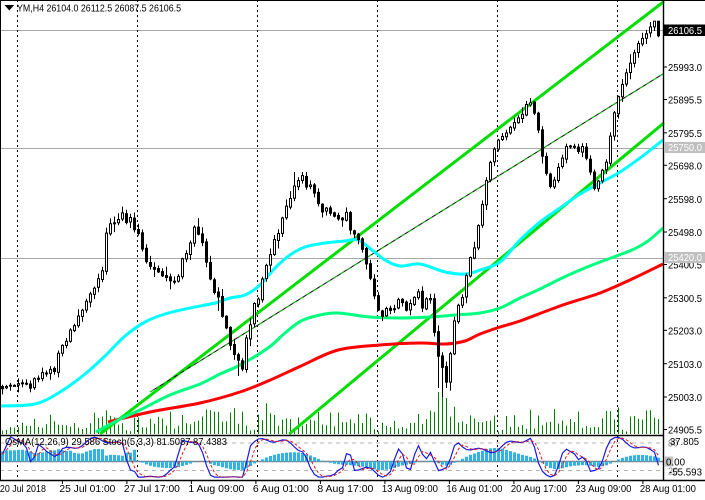 The height and width of the screenshot is (500, 705). Describe the element at coordinates (685, 148) in the screenshot. I see `svg-text: 25750.0` at that location.